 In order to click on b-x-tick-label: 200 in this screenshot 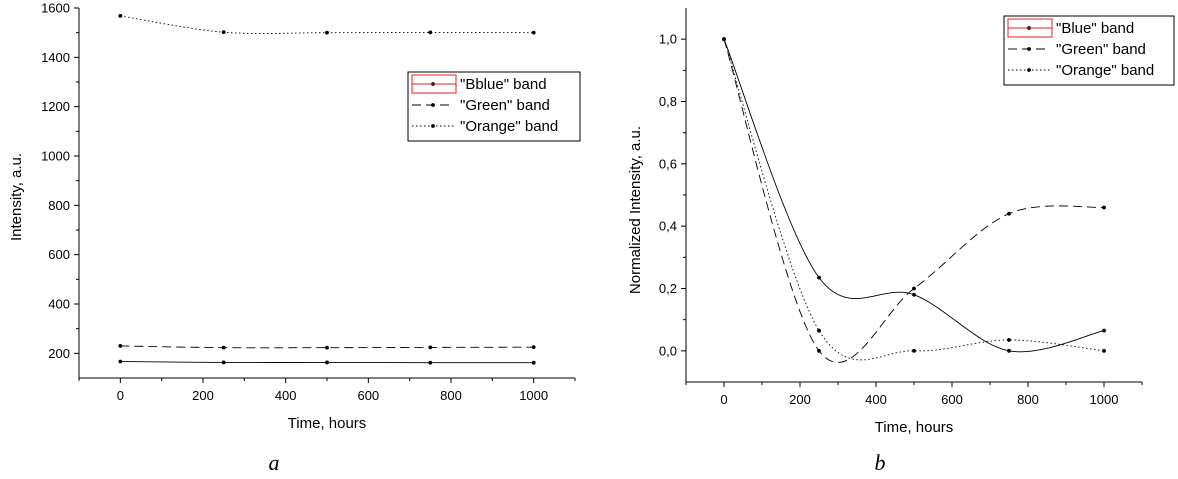, I will do `click(800, 399)`.